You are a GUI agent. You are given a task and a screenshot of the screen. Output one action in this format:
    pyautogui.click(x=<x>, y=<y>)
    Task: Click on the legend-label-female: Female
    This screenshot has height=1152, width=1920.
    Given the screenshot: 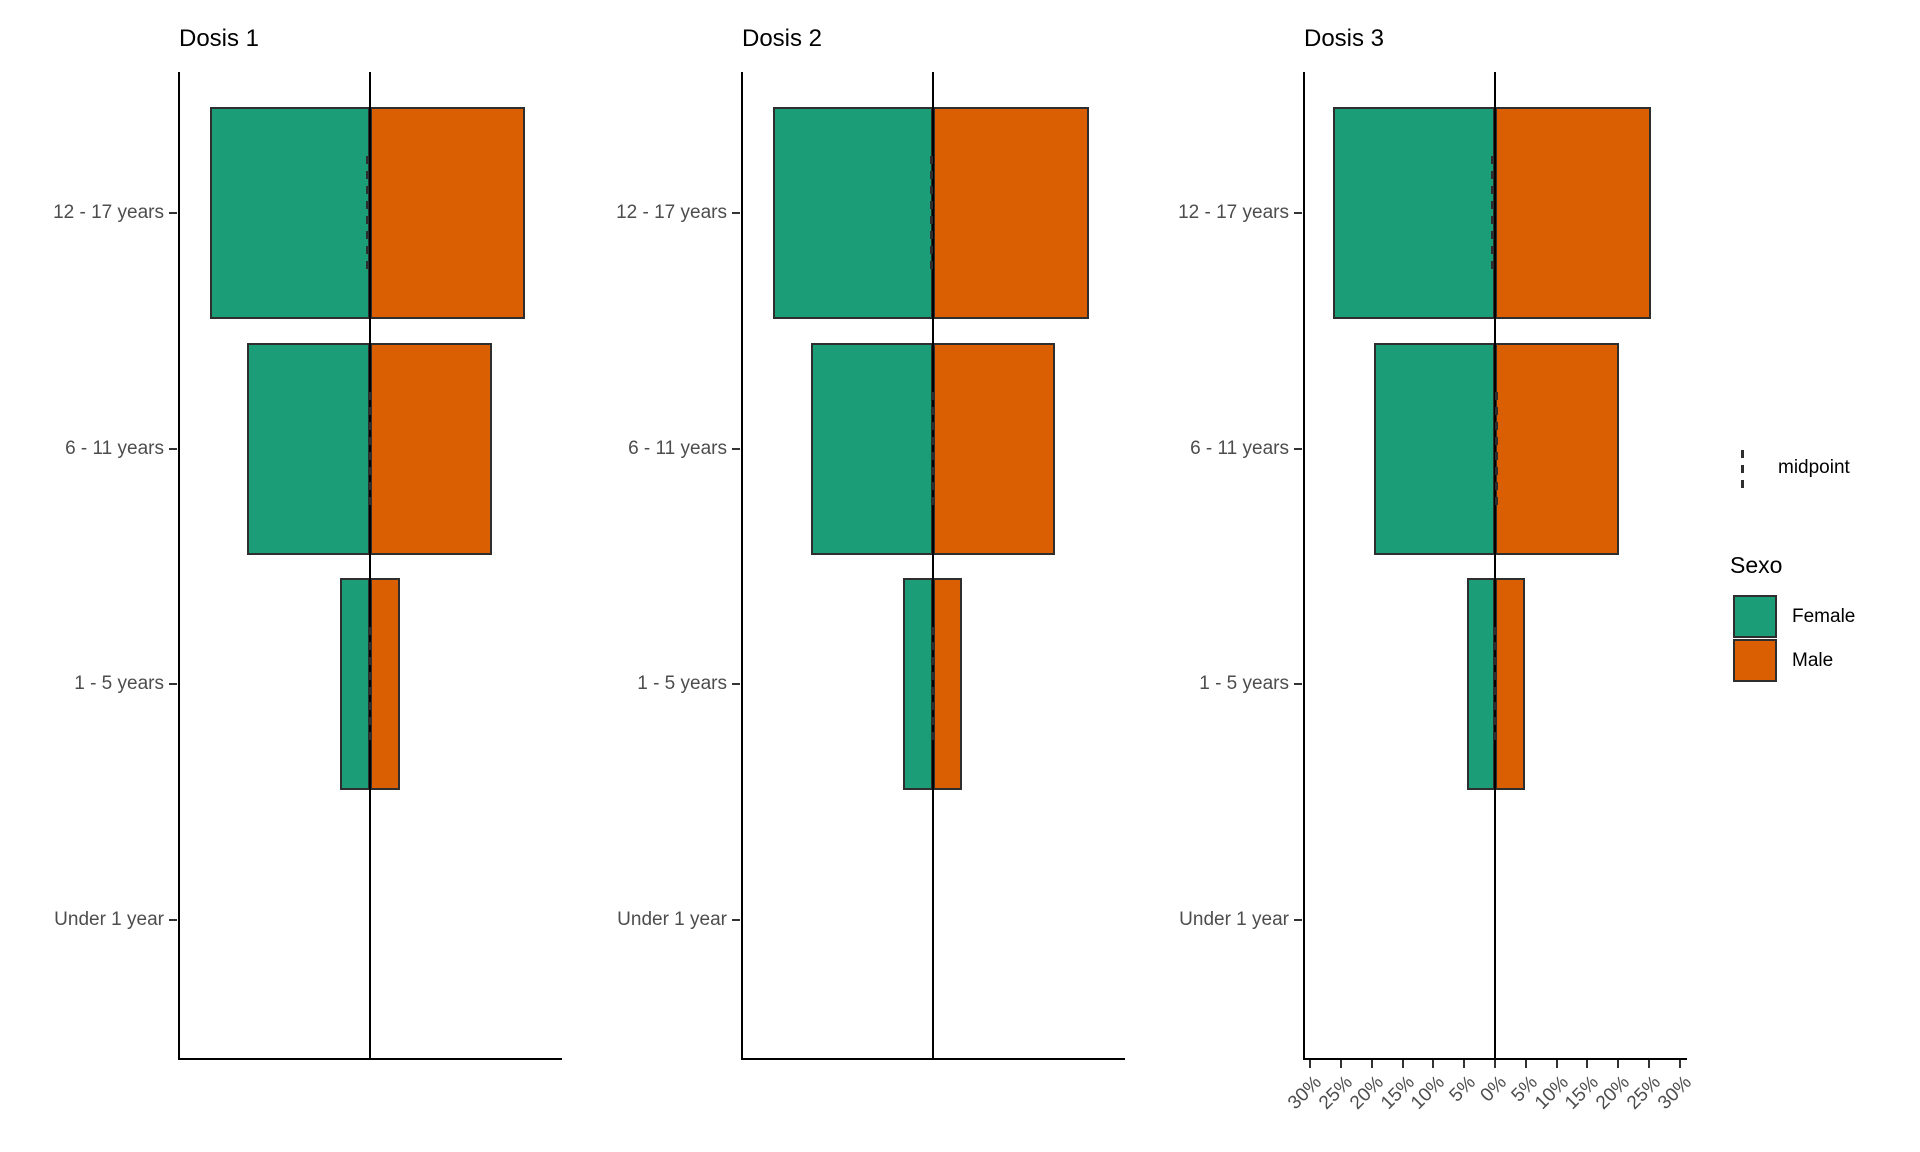 What is the action you would take?
    pyautogui.click(x=1824, y=616)
    